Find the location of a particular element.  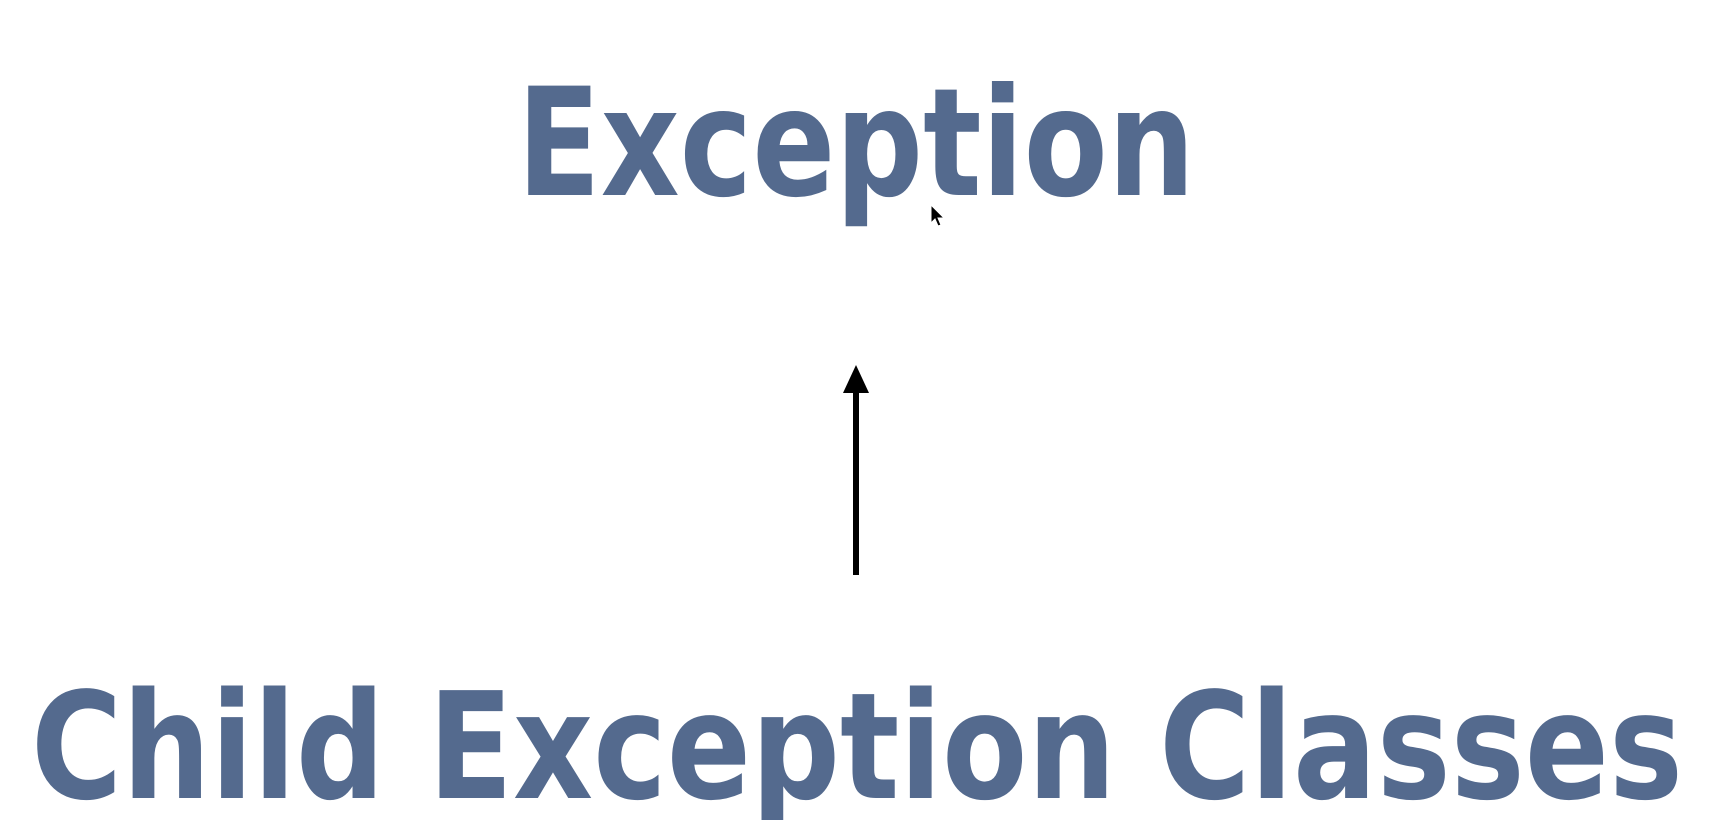

parent-class-label: Exception is located at coordinates (856, 144).